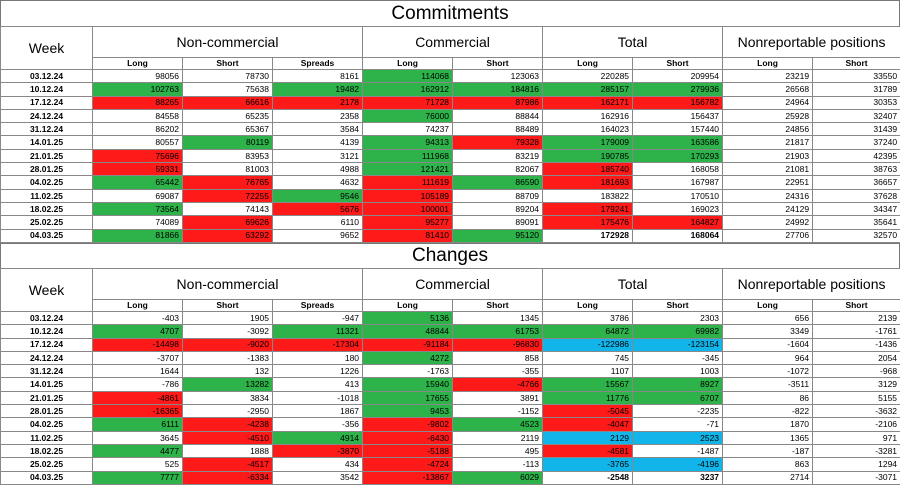  I want to click on value-cell: 17655, so click(408, 398).